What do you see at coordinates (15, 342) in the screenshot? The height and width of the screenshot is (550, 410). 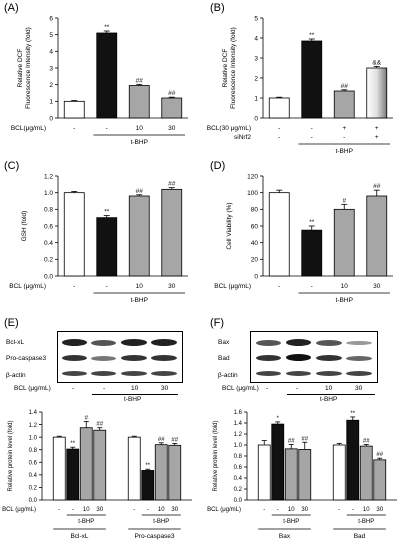 I see `blot-e-label-bclxl: Bcl-xL` at bounding box center [15, 342].